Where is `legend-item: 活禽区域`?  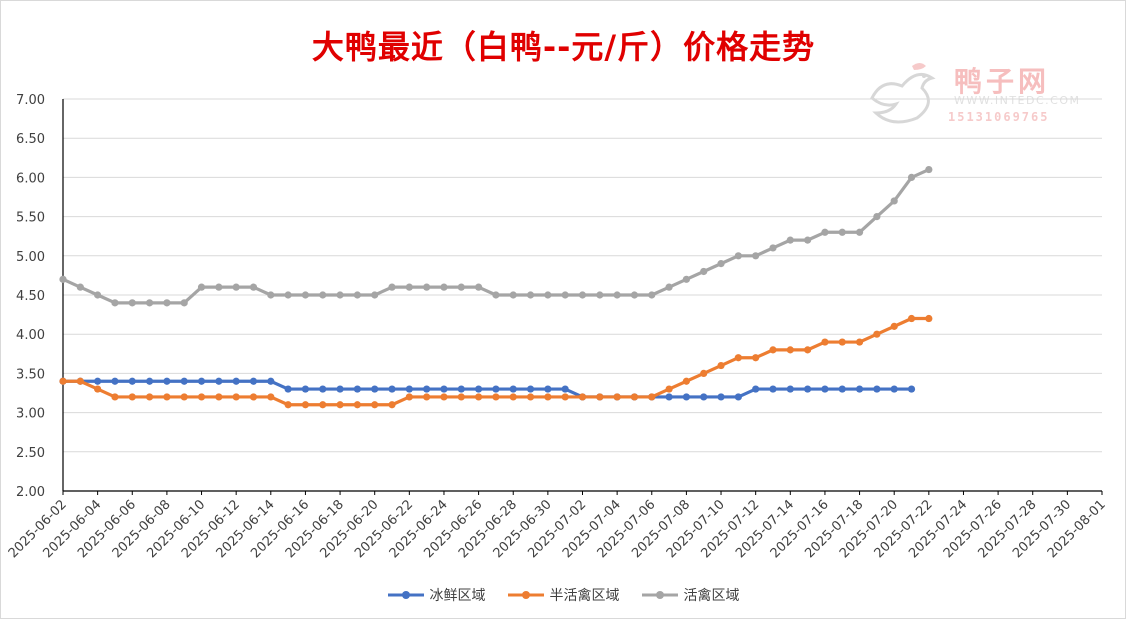 legend-item: 活禽区域 is located at coordinates (690, 595).